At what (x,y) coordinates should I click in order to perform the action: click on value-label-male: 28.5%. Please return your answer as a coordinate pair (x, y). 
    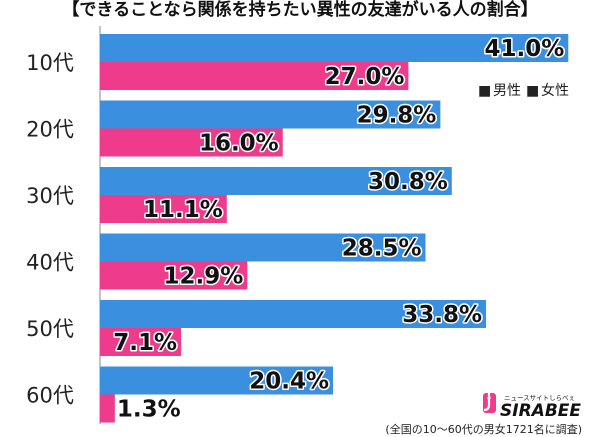
    Looking at the image, I should click on (382, 249).